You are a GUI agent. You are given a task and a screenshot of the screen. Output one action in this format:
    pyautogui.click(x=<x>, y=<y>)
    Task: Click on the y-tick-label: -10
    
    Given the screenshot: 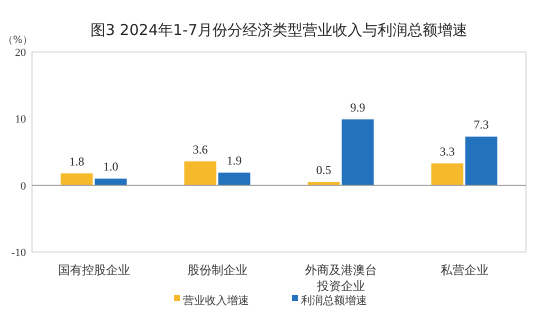 What is the action you would take?
    pyautogui.click(x=18, y=253)
    